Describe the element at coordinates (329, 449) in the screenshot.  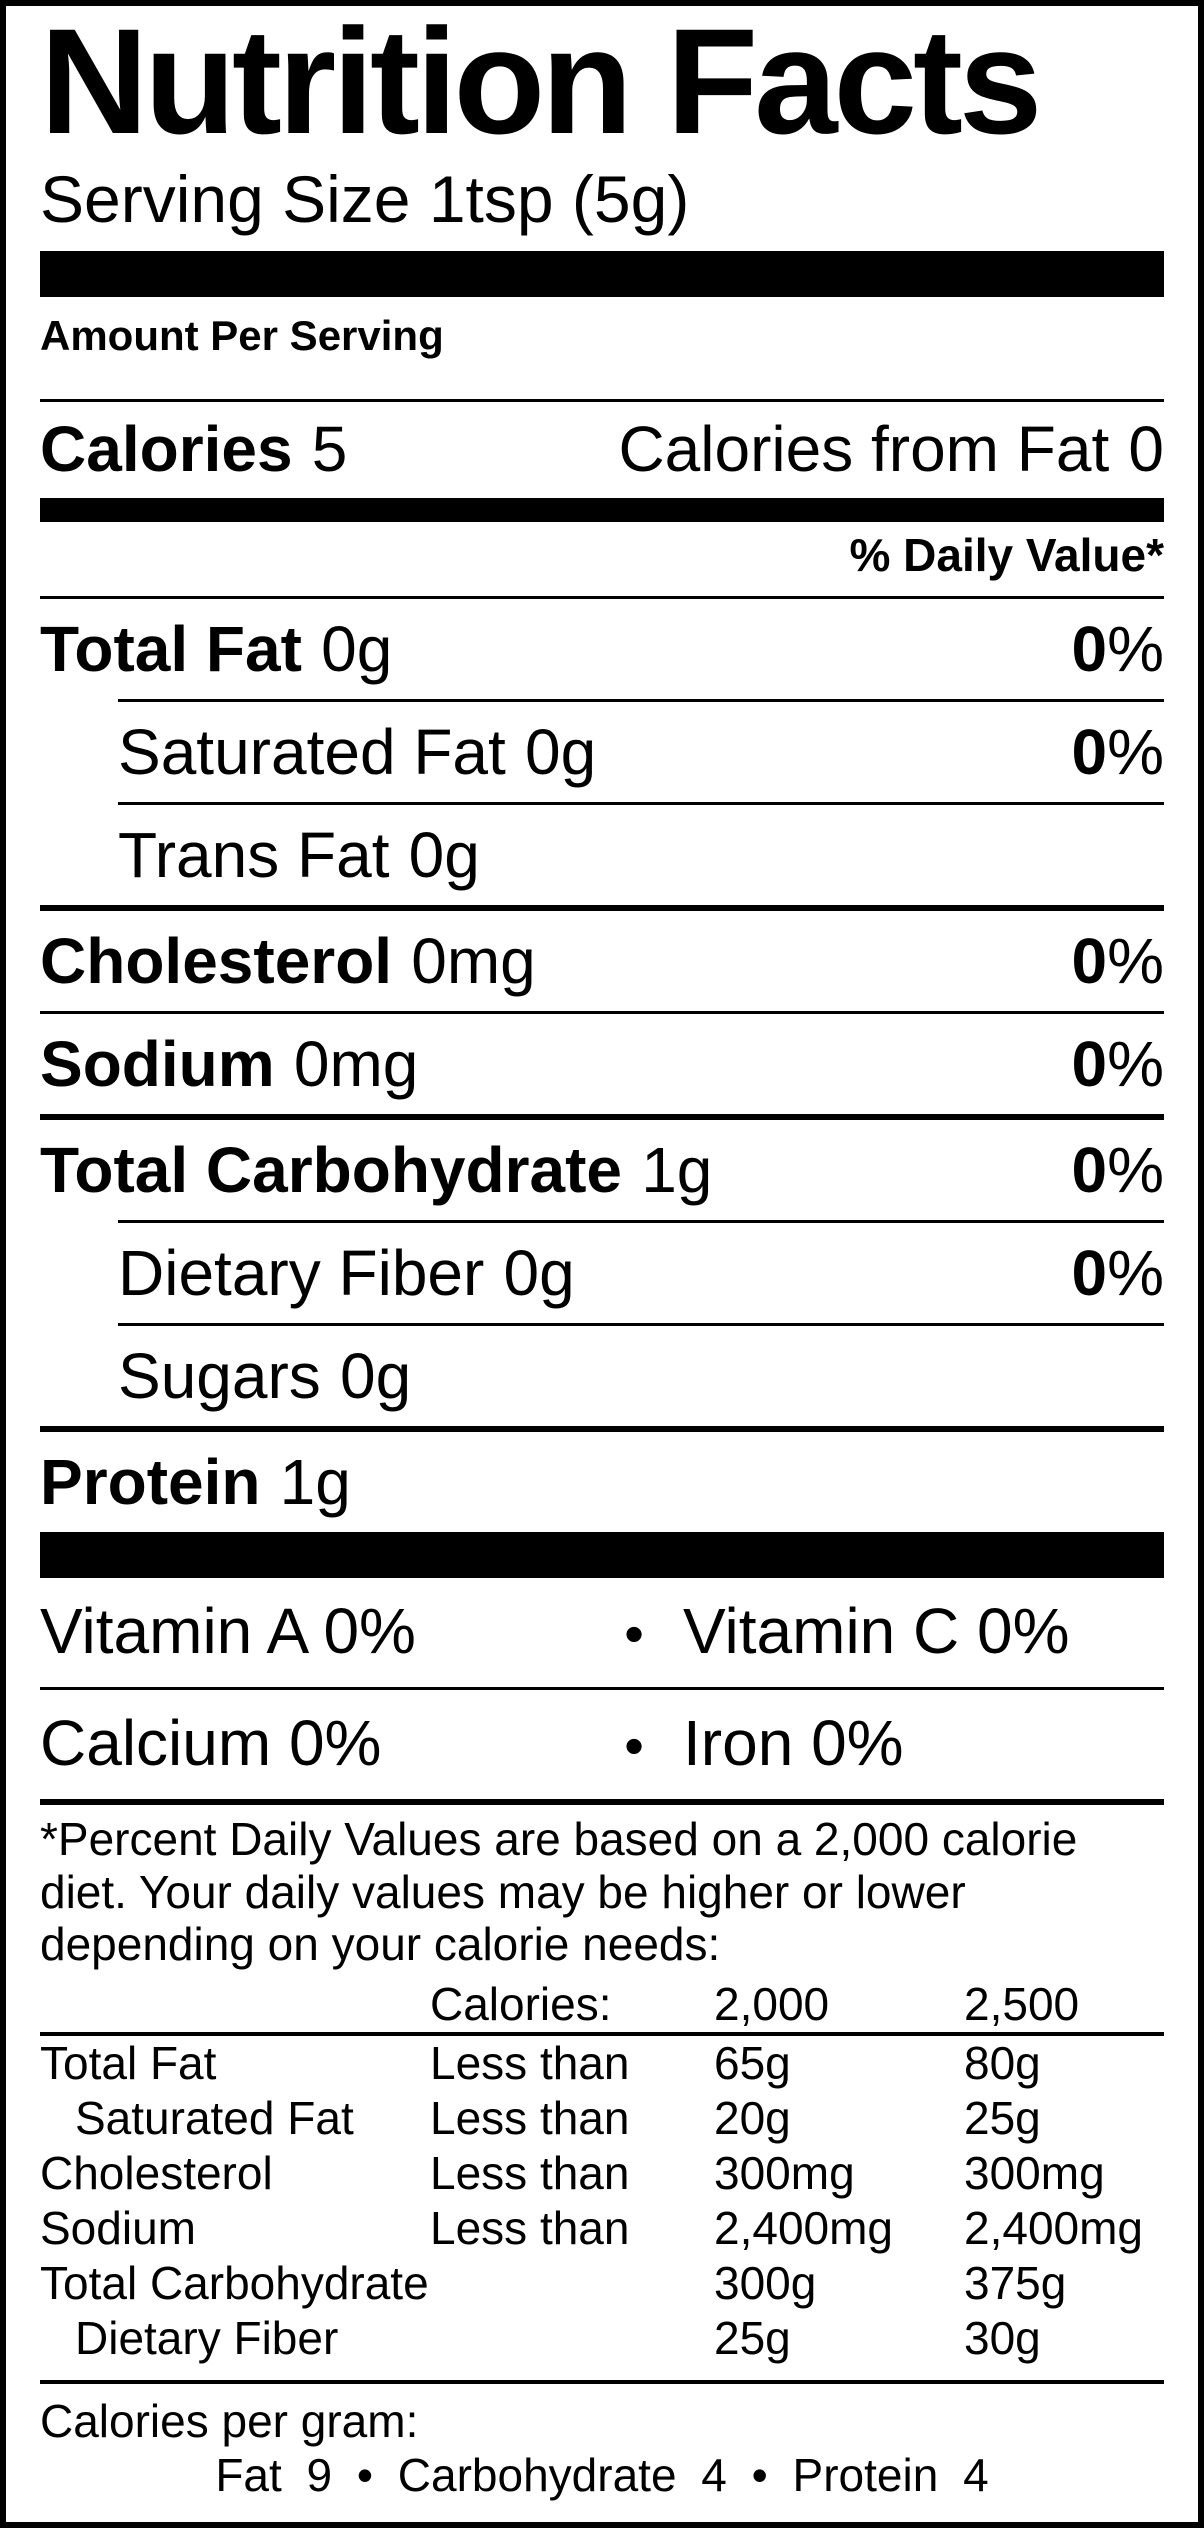
I see `calories-value: 5` at that location.